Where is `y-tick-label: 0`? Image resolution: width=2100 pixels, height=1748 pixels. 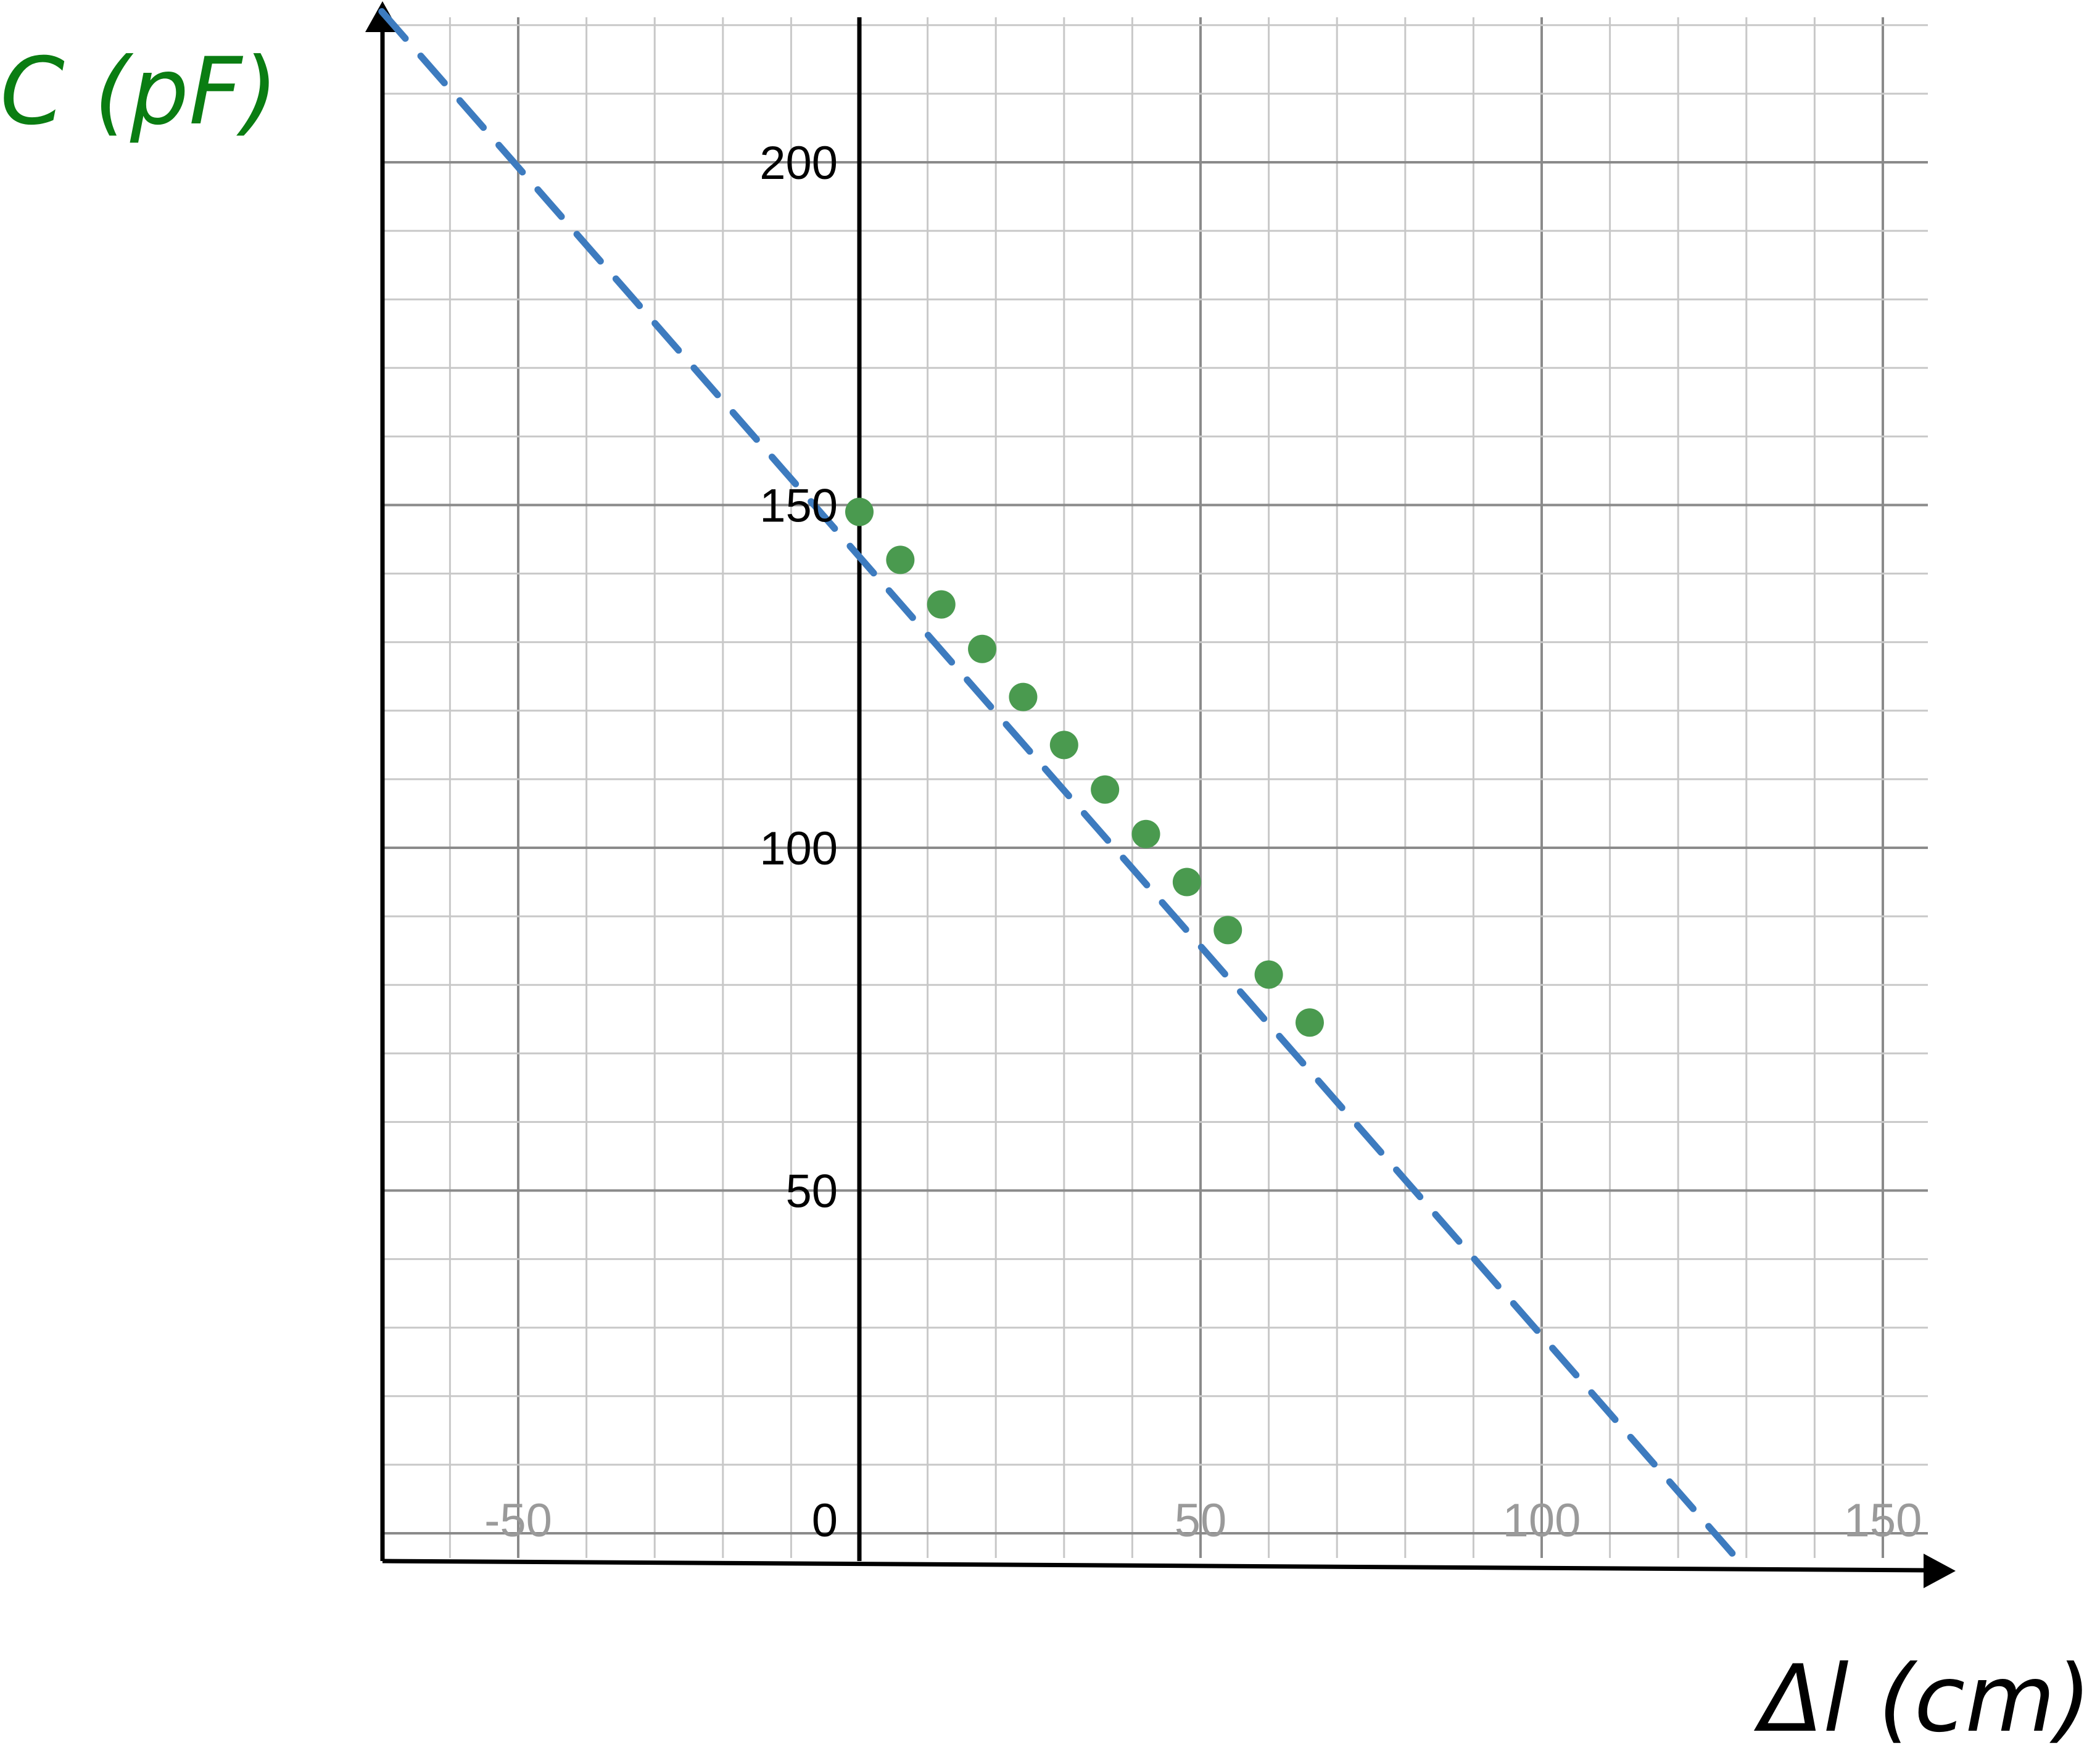
y-tick-label: 0 is located at coordinates (825, 1520).